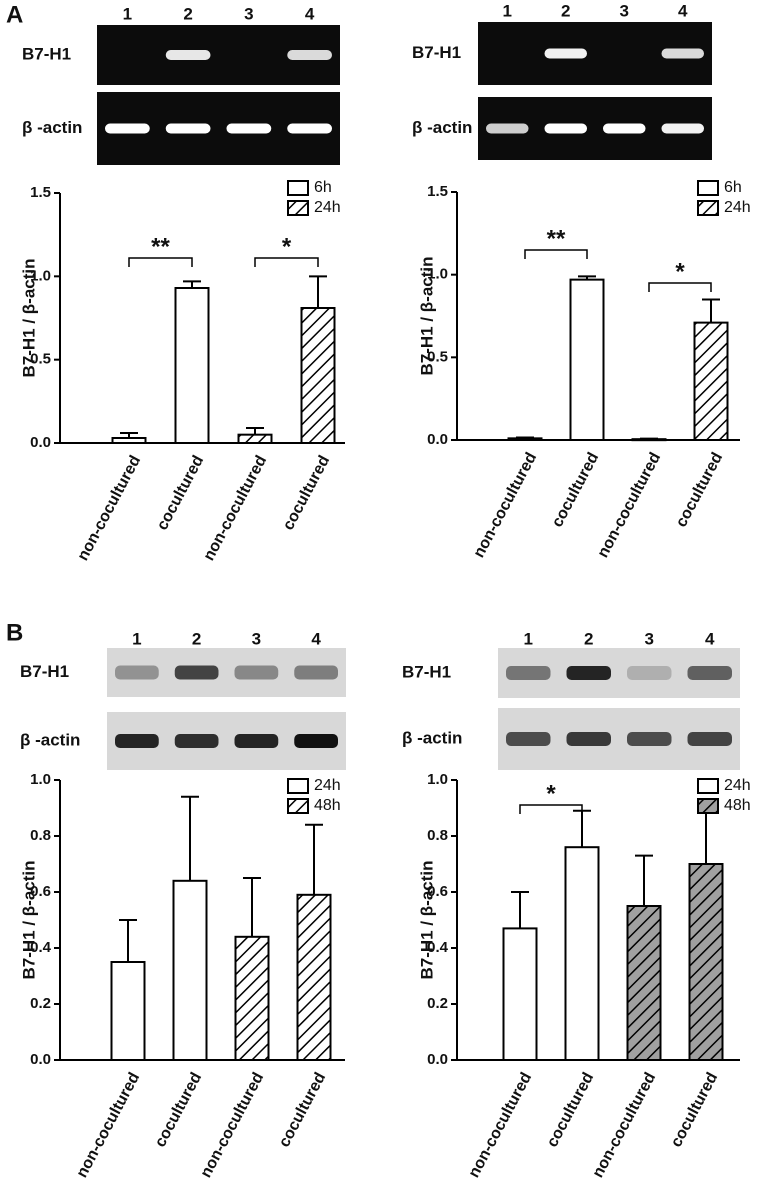 The image size is (774, 1192). What do you see at coordinates (287, 246) in the screenshot?
I see `significance-label: *` at bounding box center [287, 246].